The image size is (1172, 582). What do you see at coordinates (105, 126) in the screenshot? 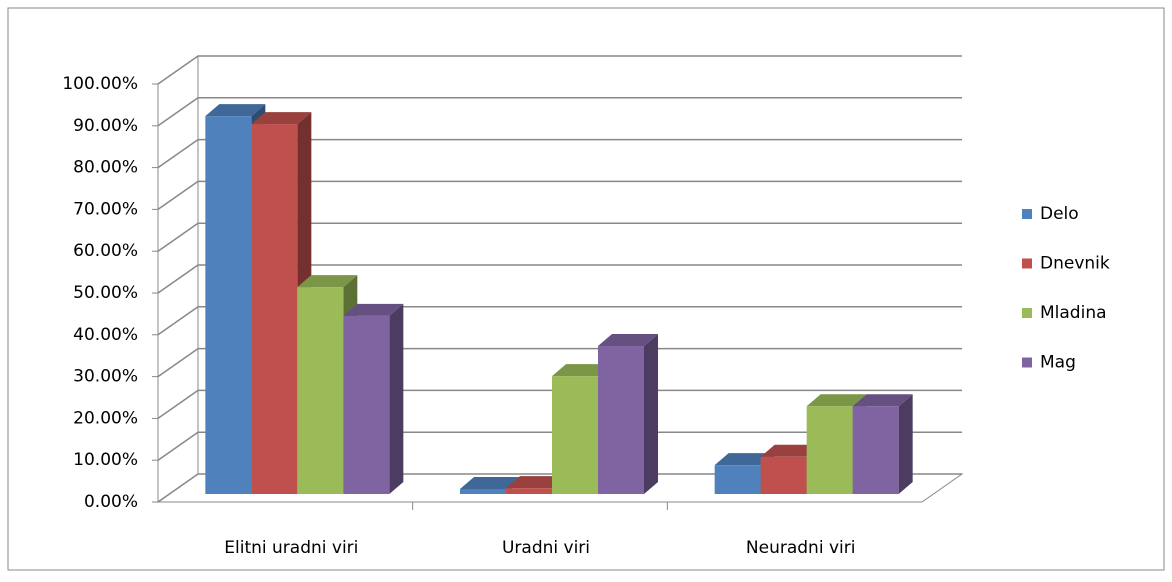
I see `y-tick-label: 90.00%` at bounding box center [105, 126].